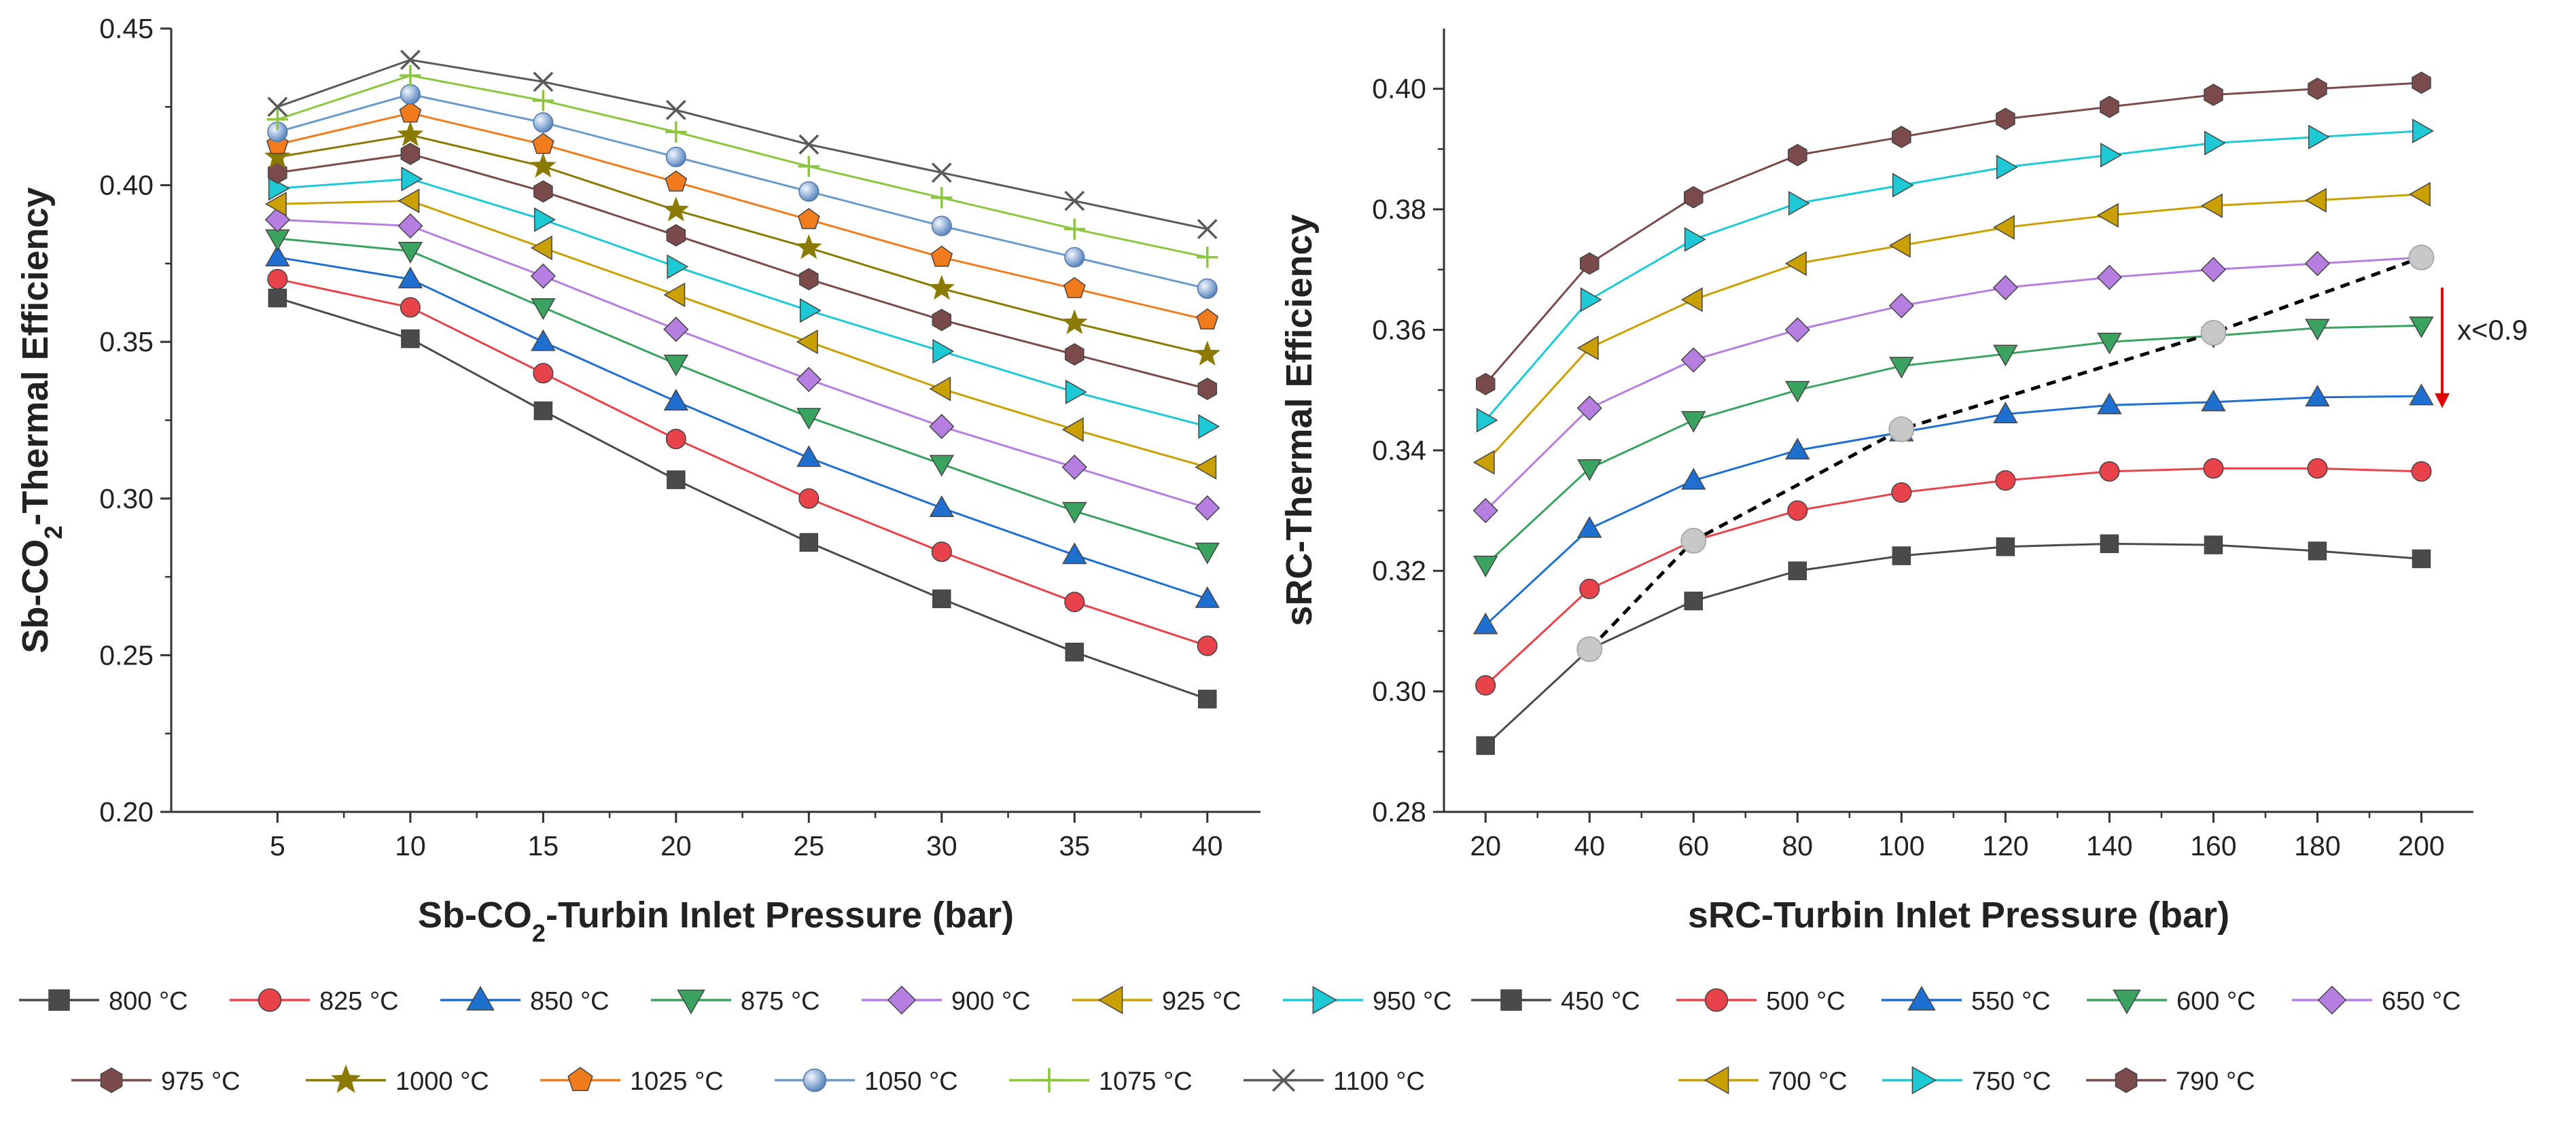 This screenshot has height=1121, width=2576. Describe the element at coordinates (677, 1081) in the screenshot. I see `legend-label: 1025 °C` at that location.